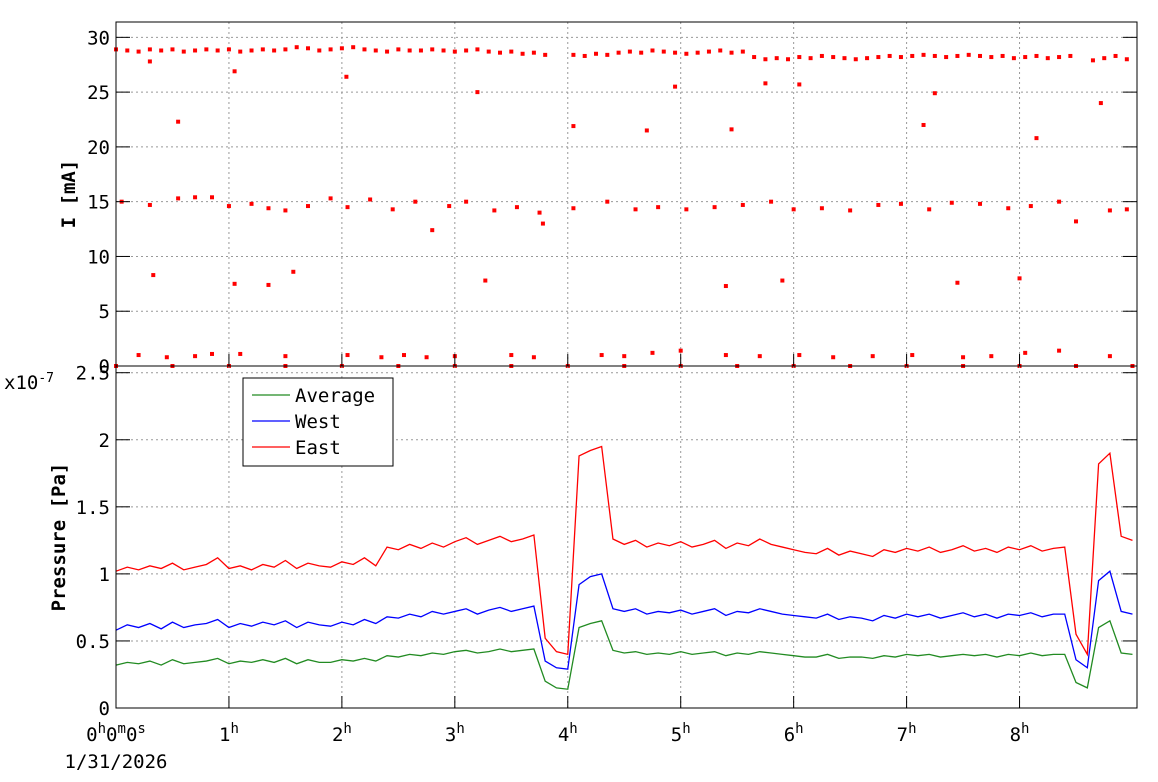 The width and height of the screenshot is (1158, 782). I want to click on y-tick-label: 30, so click(98, 38).